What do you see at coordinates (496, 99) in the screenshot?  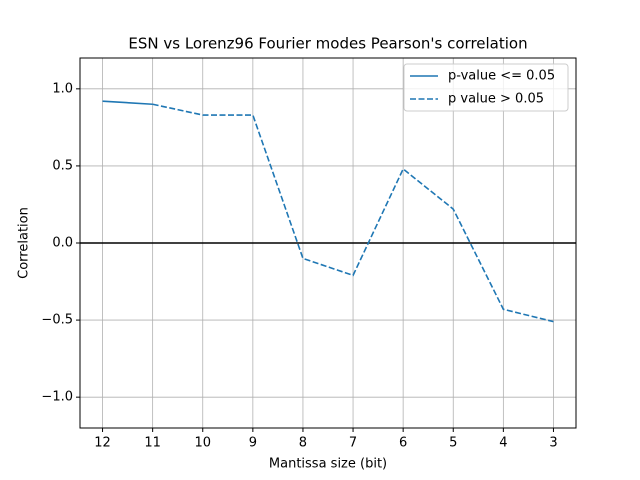 I see `legend-label: p value > 0.05` at bounding box center [496, 99].